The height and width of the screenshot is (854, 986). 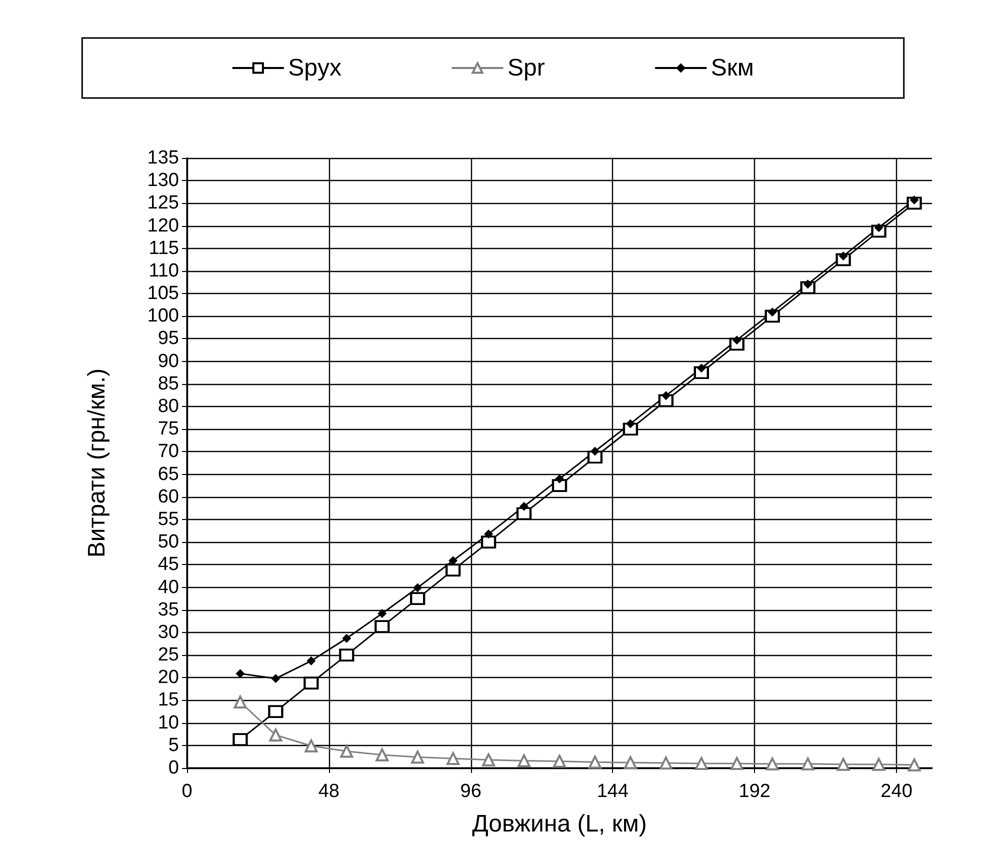 What do you see at coordinates (163, 248) in the screenshot?
I see `y-tick-label: 115` at bounding box center [163, 248].